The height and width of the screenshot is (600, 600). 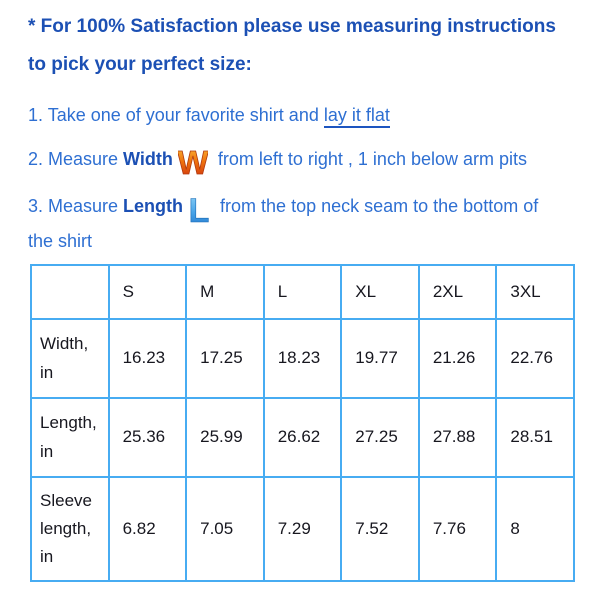 I want to click on width-value-3xl: 22.76, so click(x=535, y=358).